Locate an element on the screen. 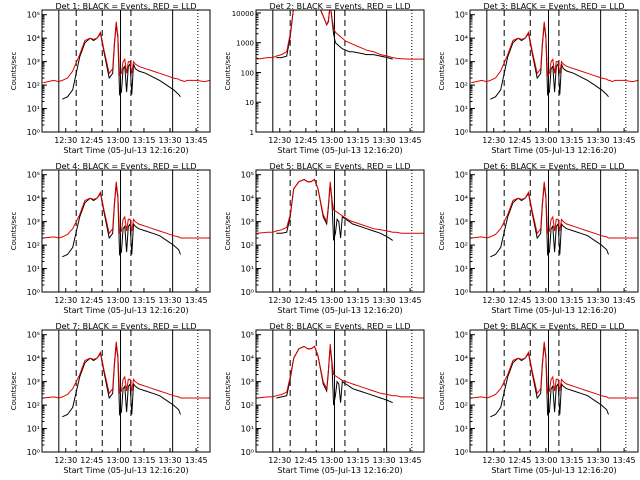  y-tick-label: 1000 is located at coordinates (245, 44).